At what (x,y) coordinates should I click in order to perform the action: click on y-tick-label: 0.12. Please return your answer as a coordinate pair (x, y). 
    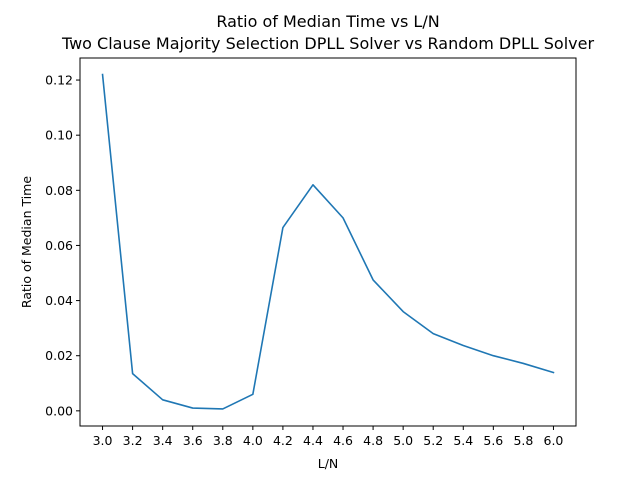
    Looking at the image, I should click on (59, 80).